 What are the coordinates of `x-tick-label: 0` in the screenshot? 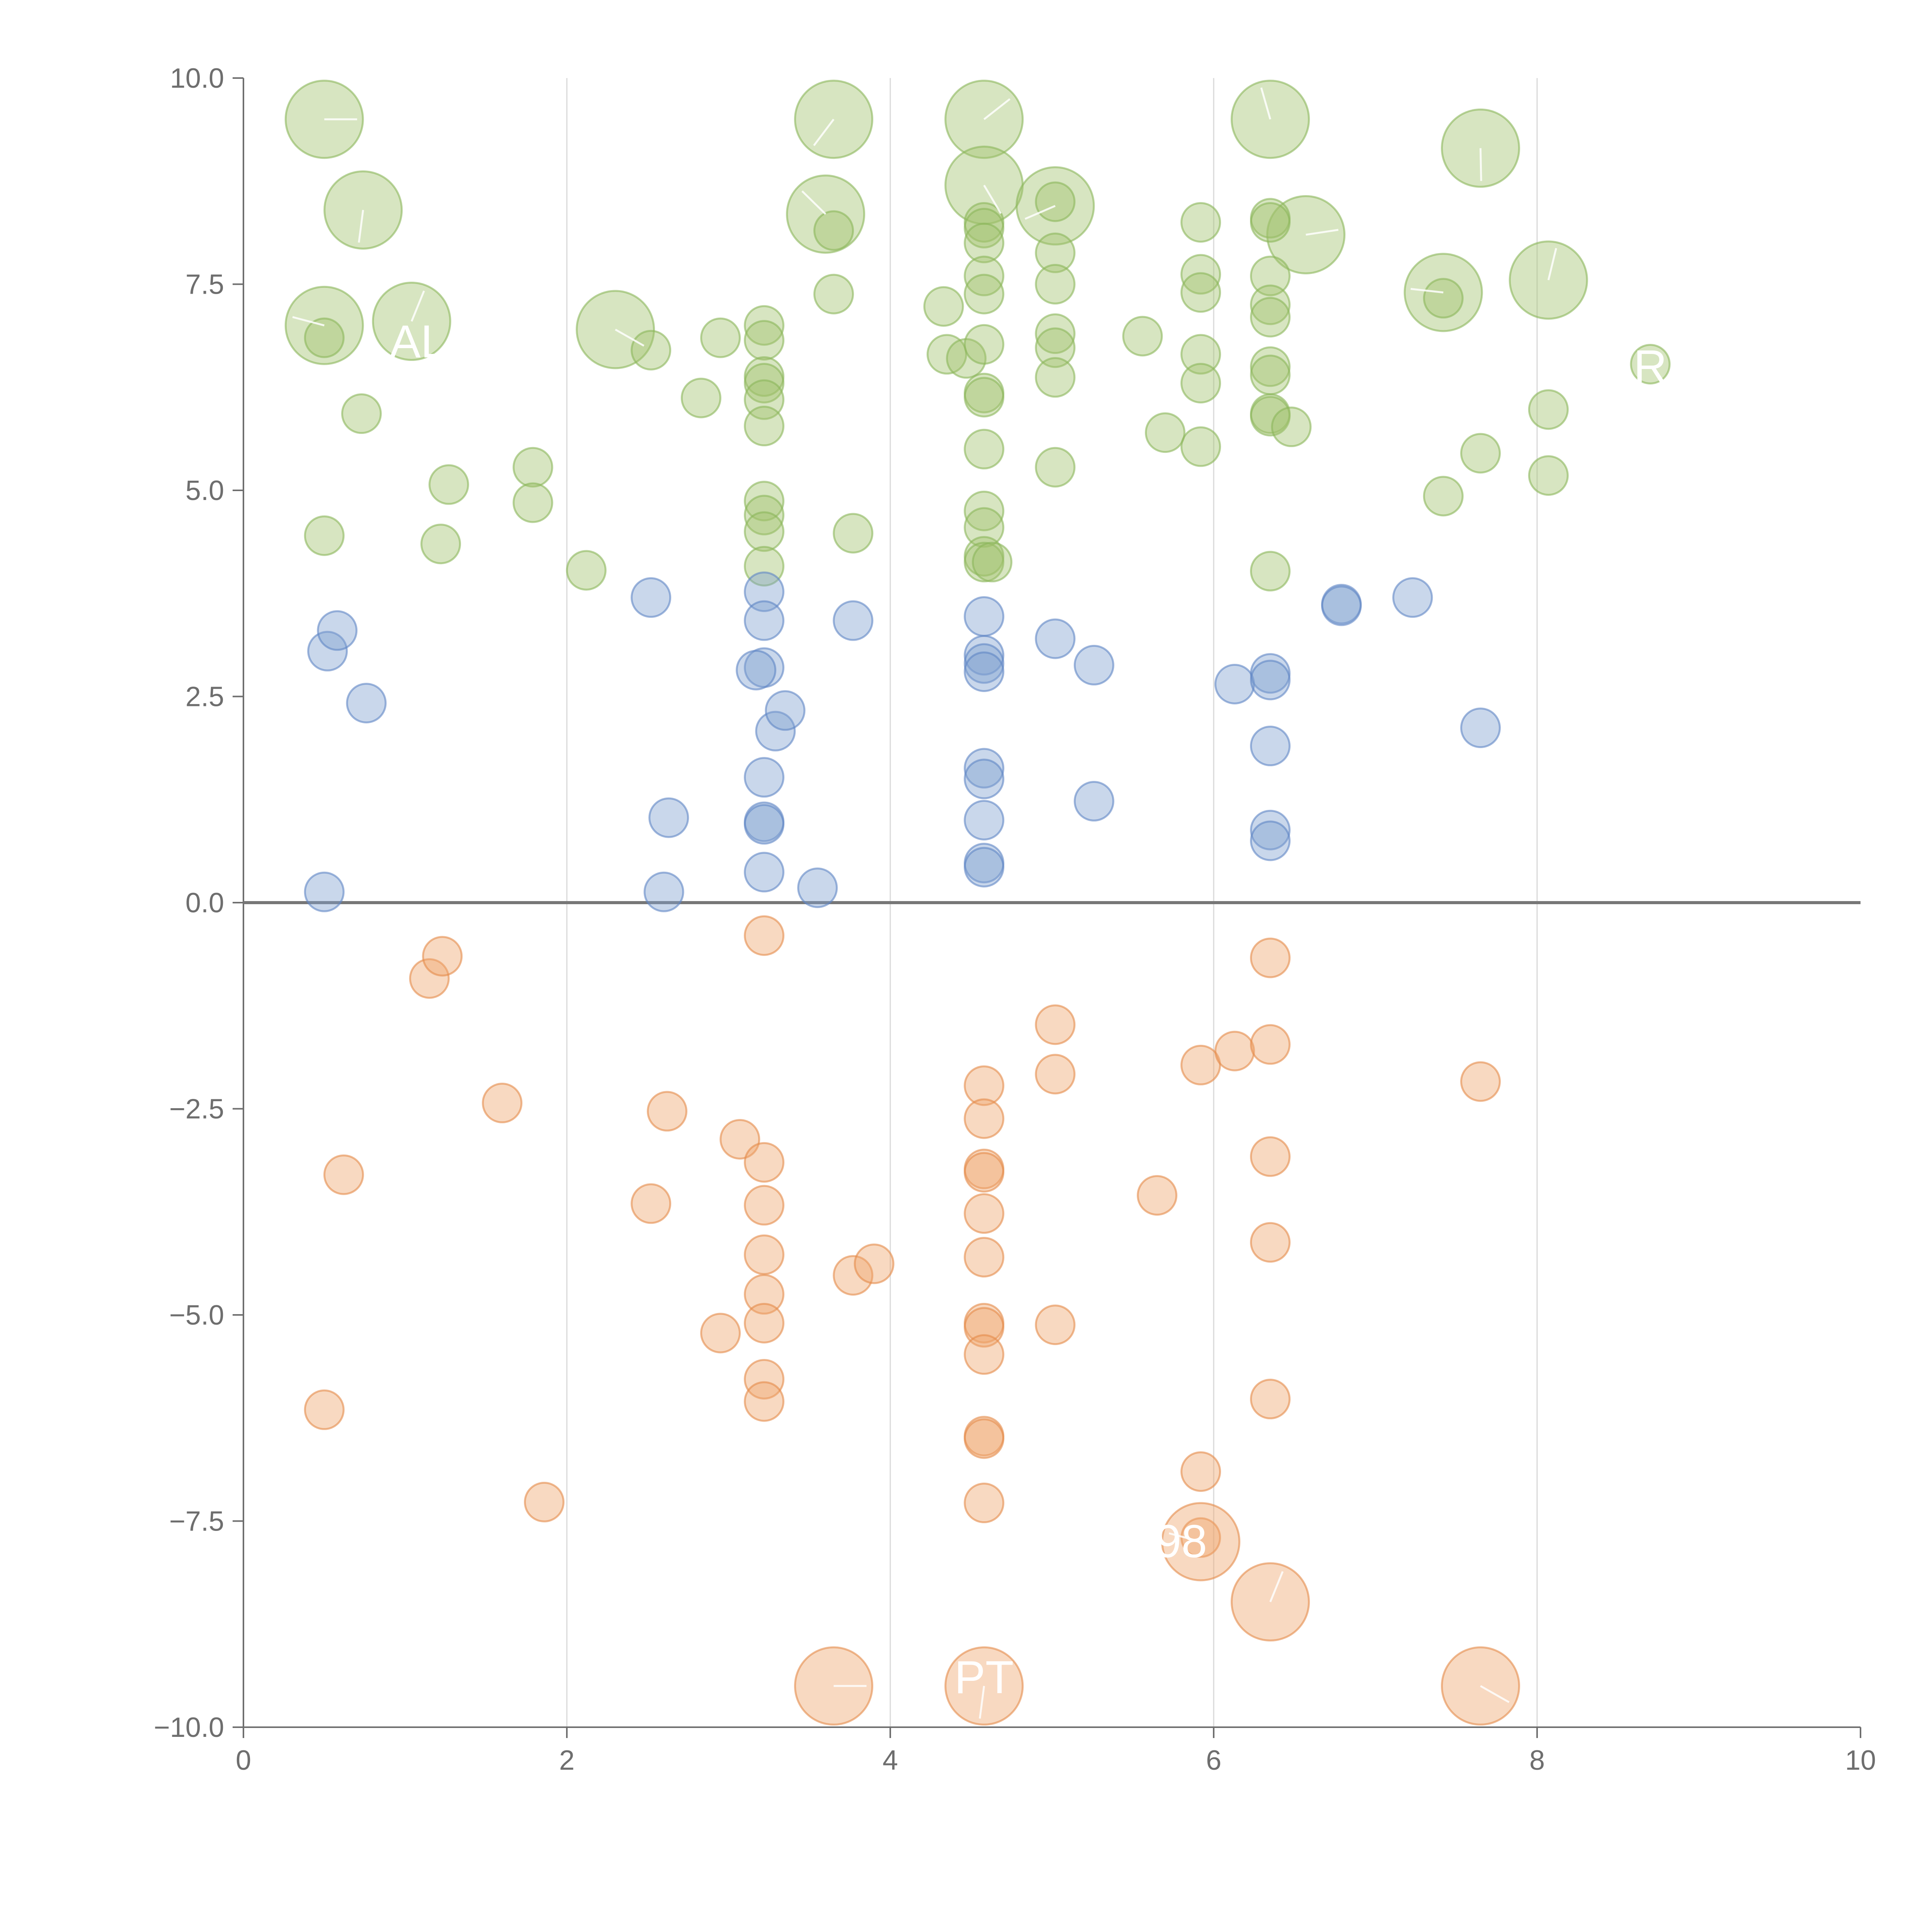 It's located at (244, 1760).